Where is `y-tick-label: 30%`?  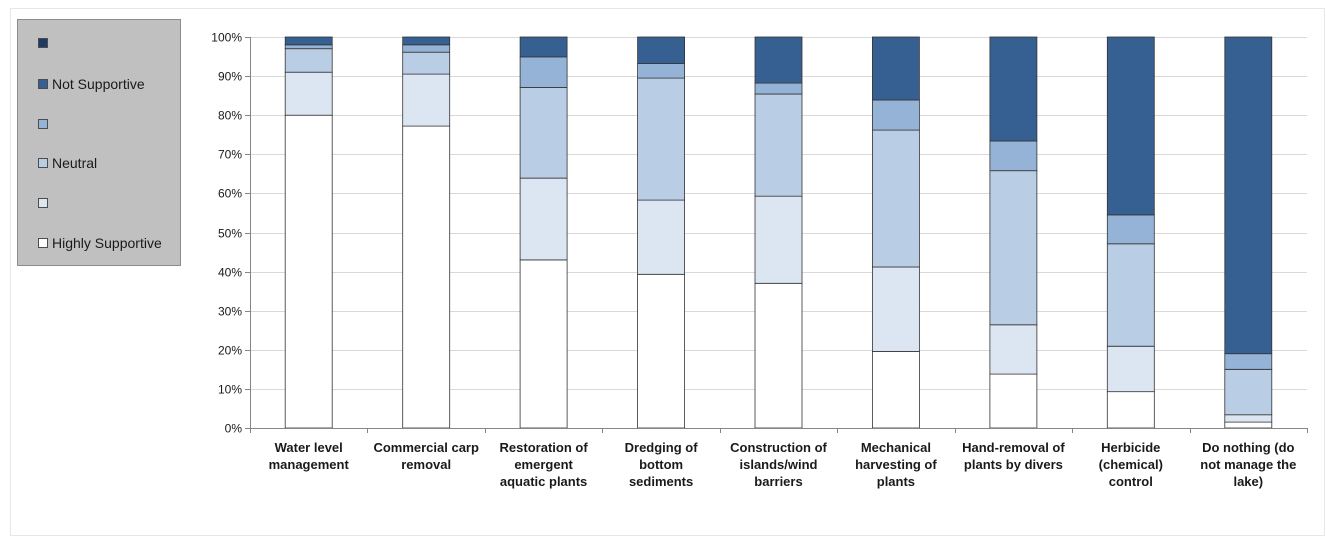 y-tick-label: 30% is located at coordinates (230, 312).